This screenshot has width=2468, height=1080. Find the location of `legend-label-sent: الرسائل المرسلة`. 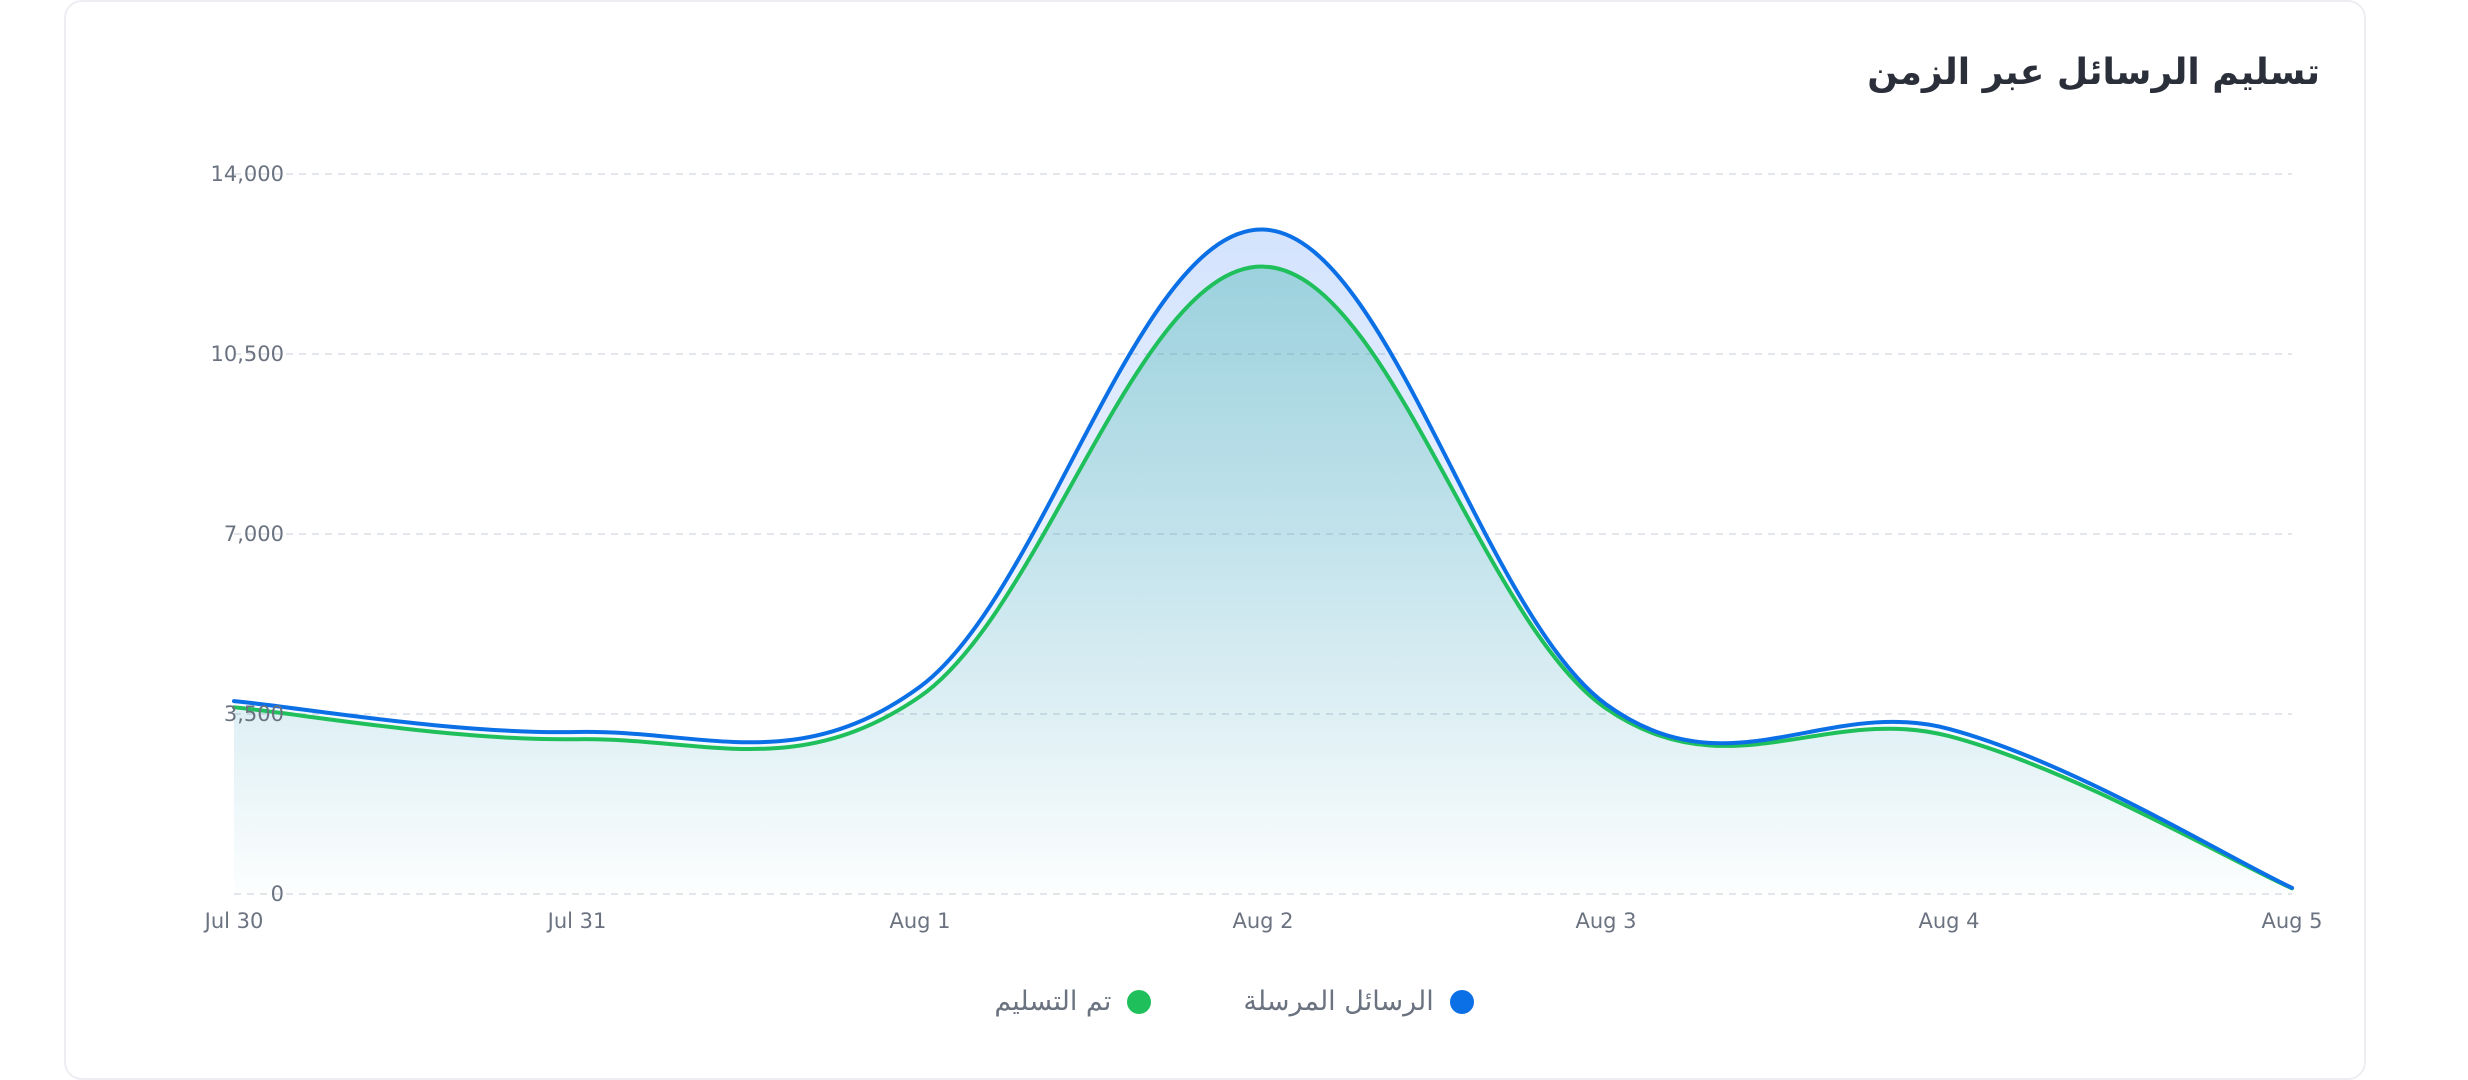

legend-label-sent: الرسائل المرسلة is located at coordinates (1338, 1001).